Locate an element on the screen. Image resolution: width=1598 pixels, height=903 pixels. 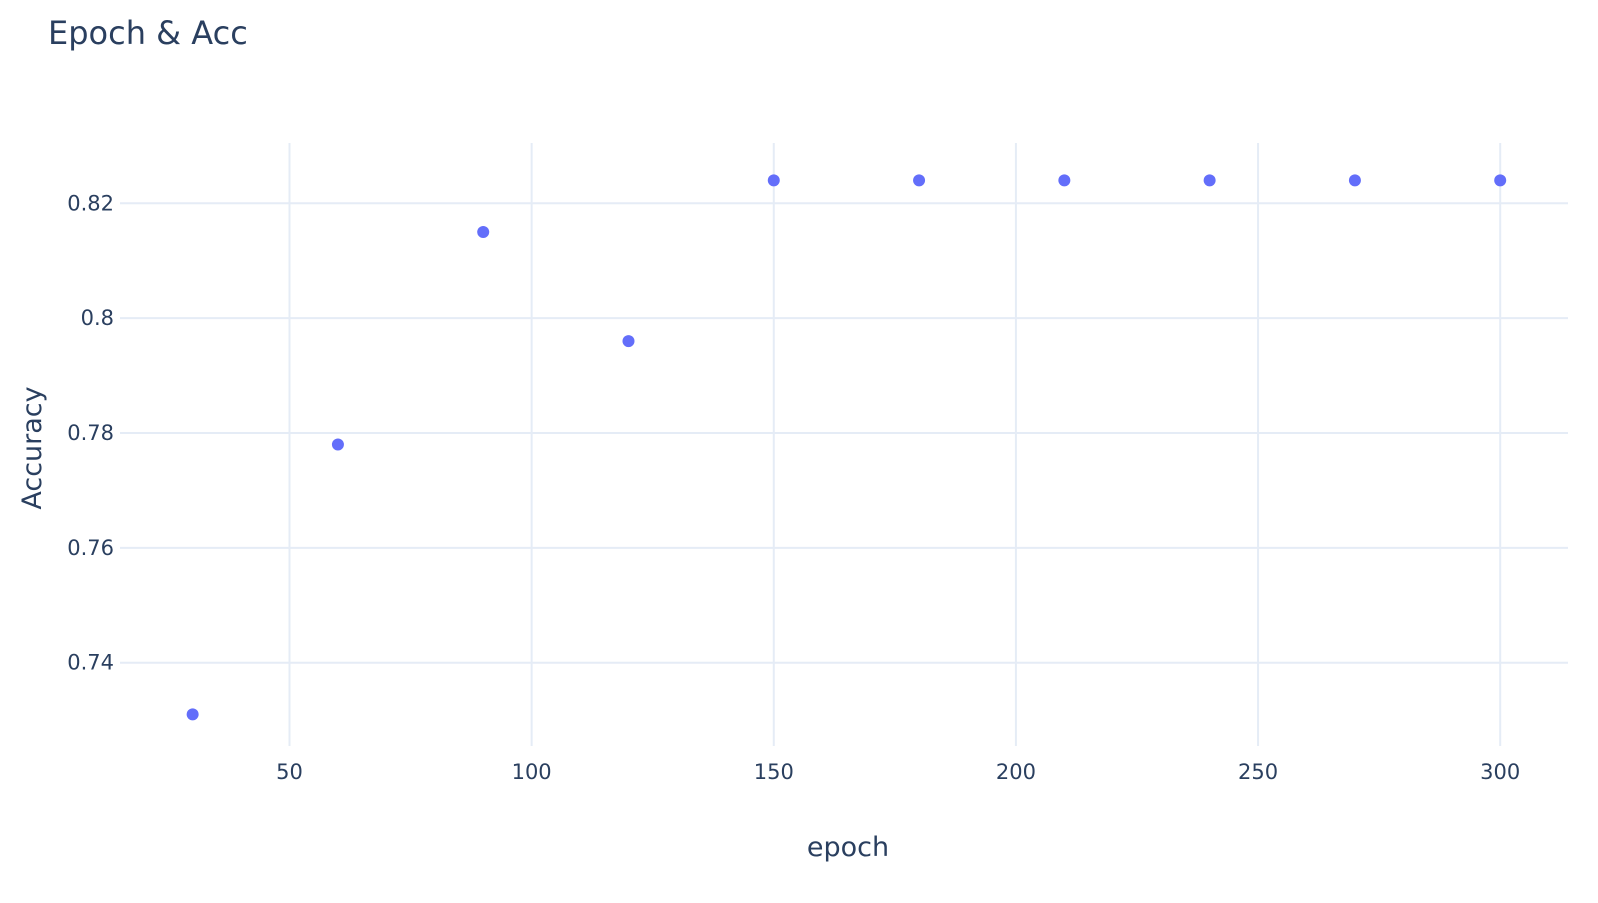
y-tick-label: 0.74 is located at coordinates (90, 663).